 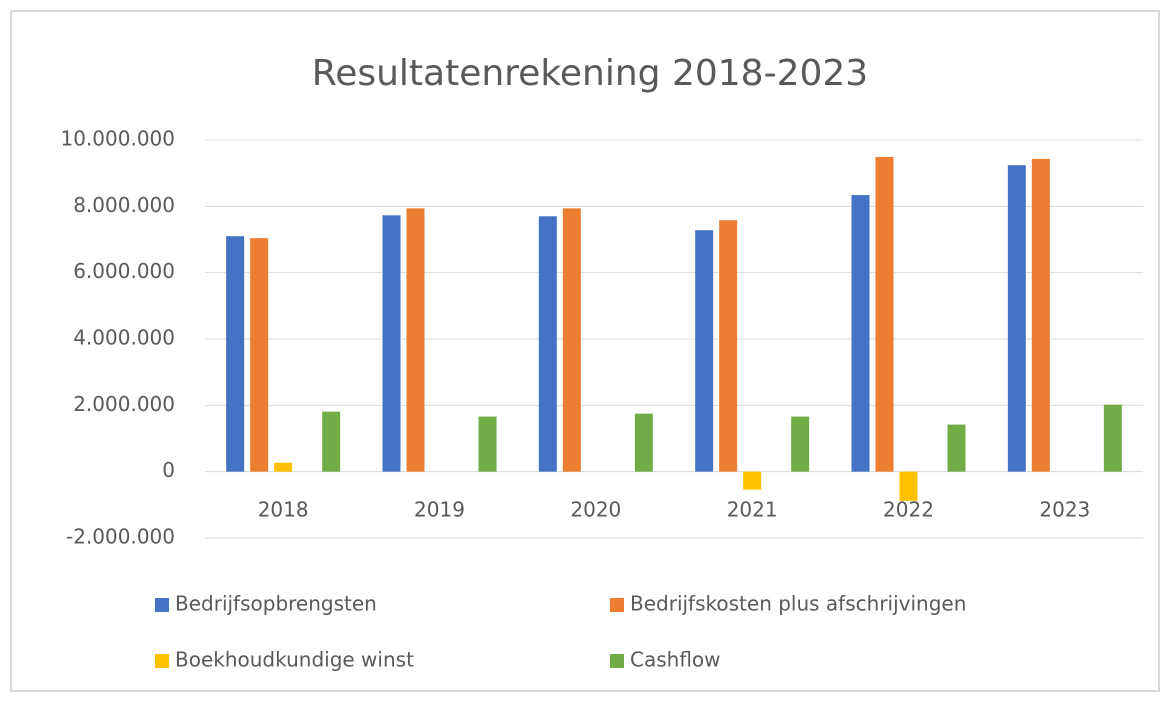 I want to click on y-tick-label: 4.000.000, so click(x=124, y=338).